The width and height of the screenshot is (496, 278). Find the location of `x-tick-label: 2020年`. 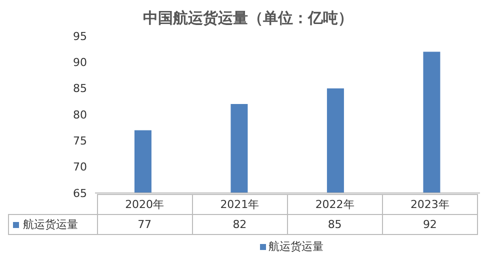

x-tick-label: 2020年 is located at coordinates (144, 204).